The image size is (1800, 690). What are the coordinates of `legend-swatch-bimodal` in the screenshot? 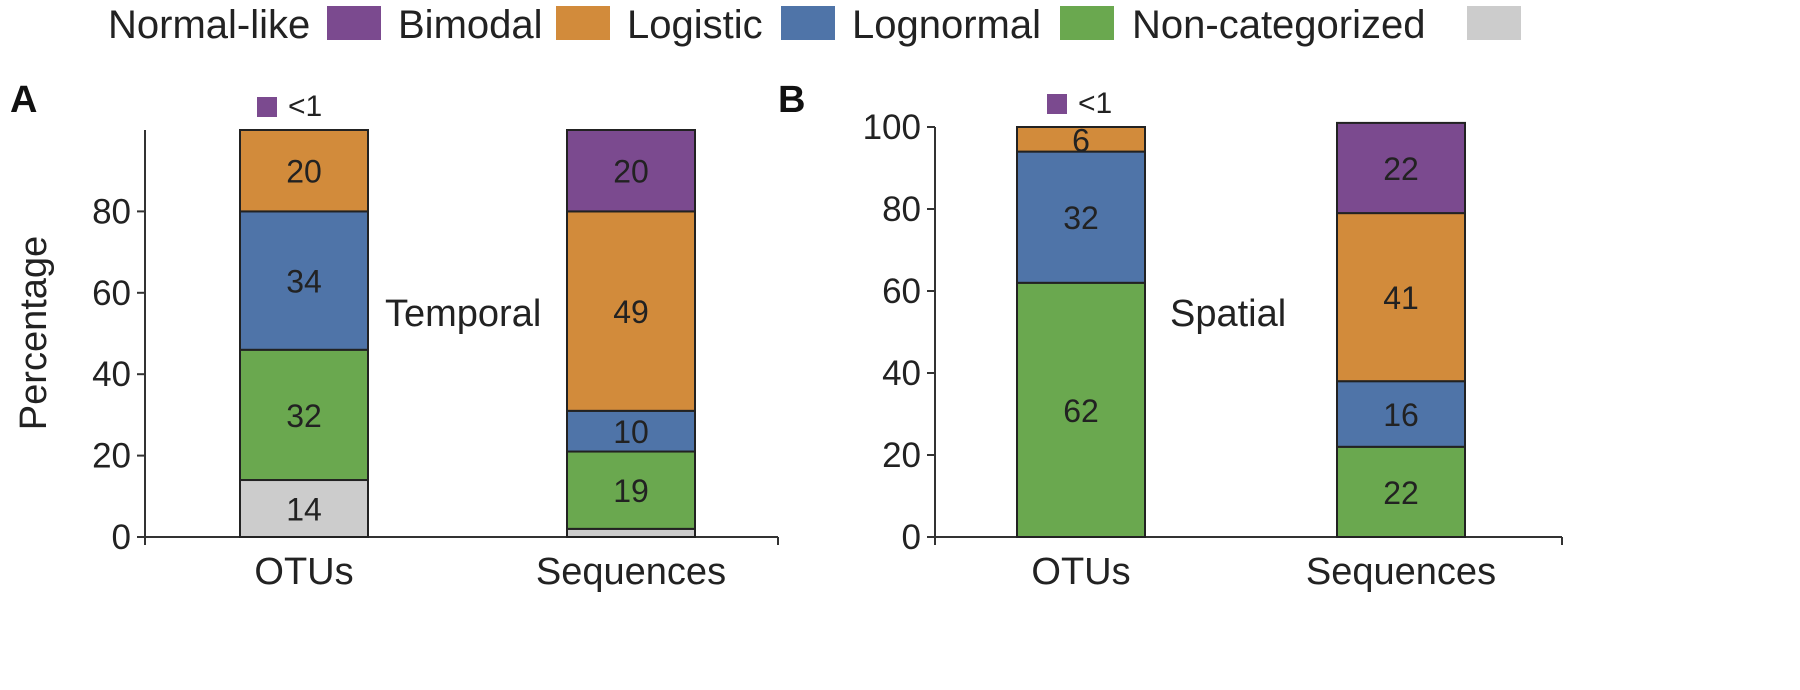 It's located at (583, 23).